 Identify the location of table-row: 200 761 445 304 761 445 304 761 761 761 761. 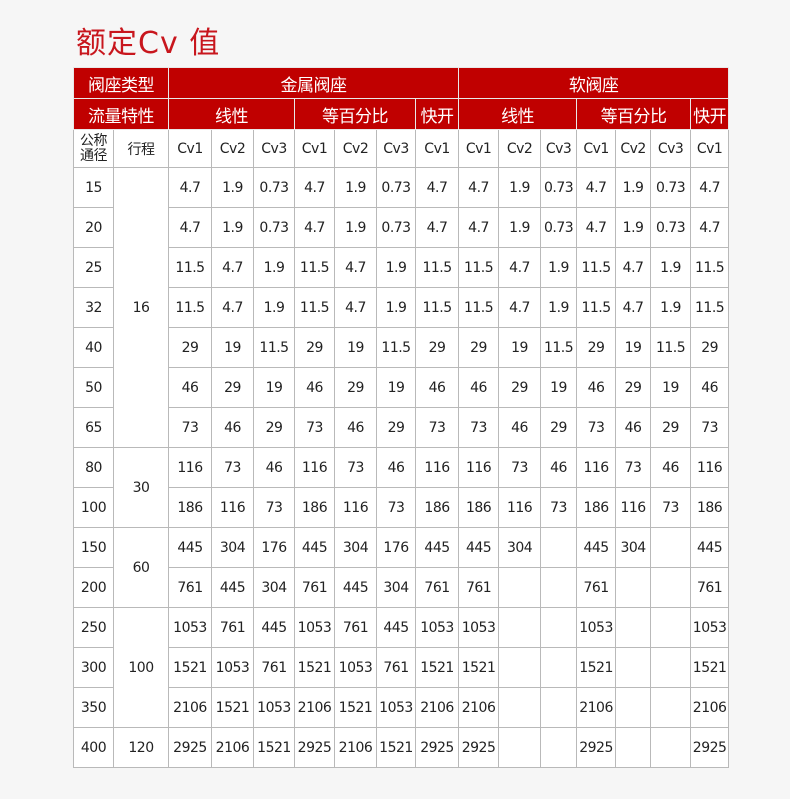
(401, 587).